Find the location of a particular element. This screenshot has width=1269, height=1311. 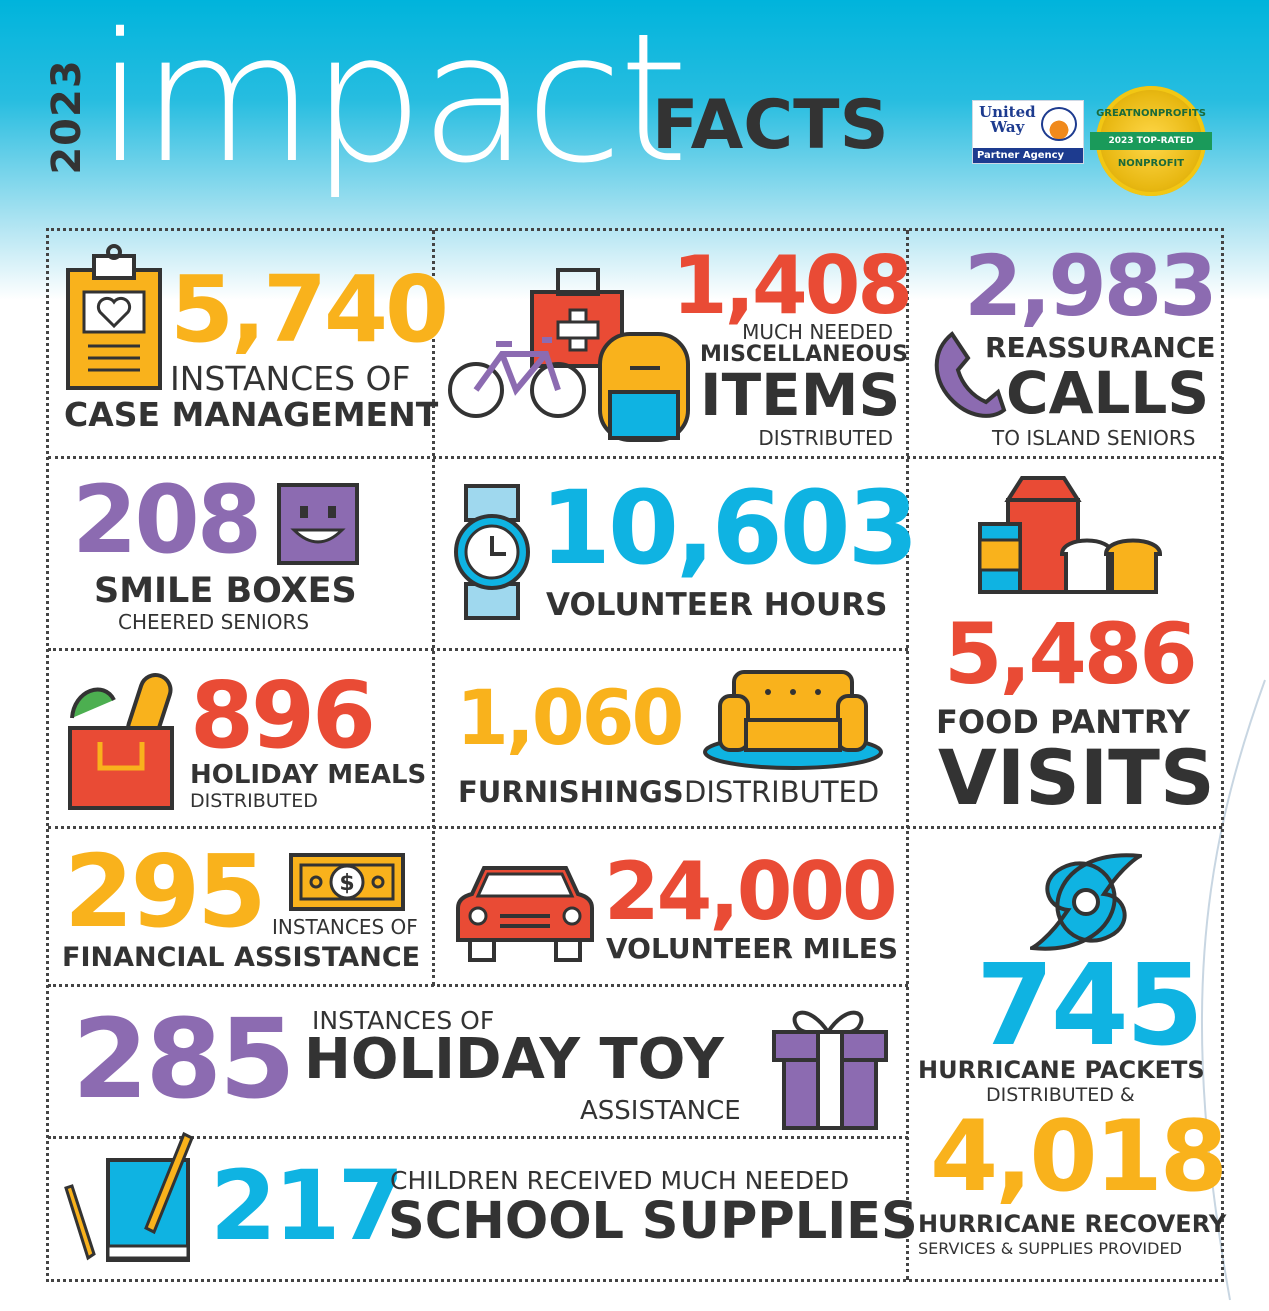

dollar-bill-icon: $ is located at coordinates (347, 882).